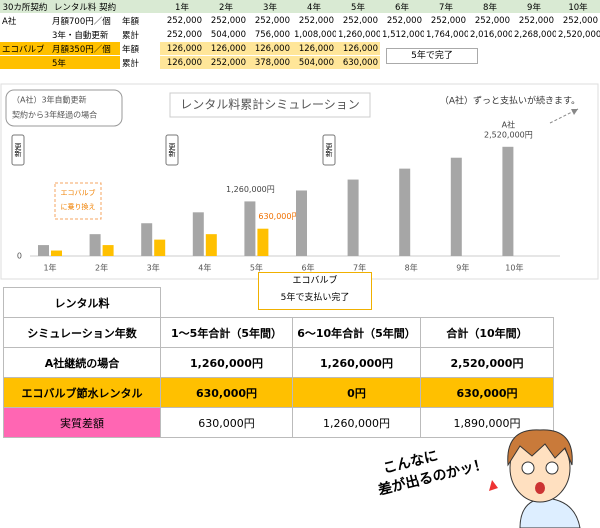  I want to click on value-label: 630,000円, so click(278, 216).